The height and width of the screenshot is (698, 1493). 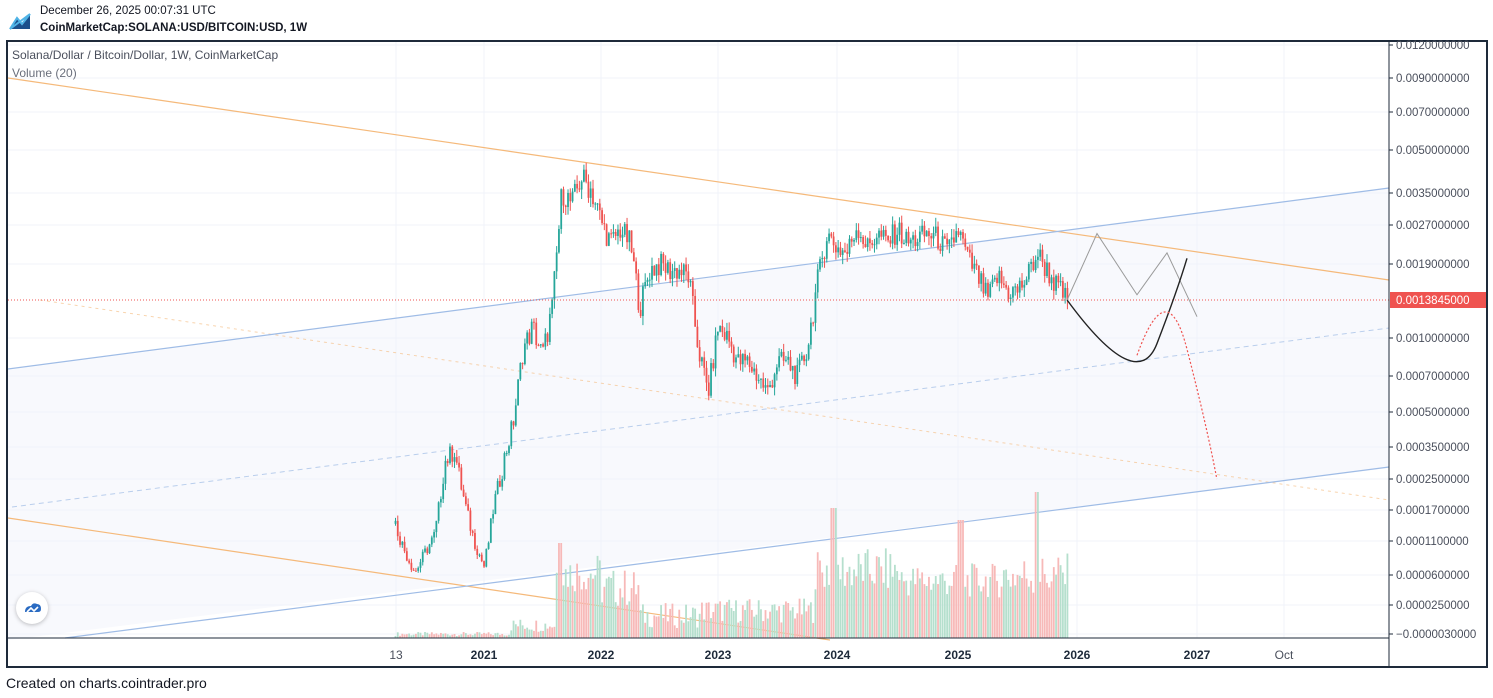 What do you see at coordinates (1077, 655) in the screenshot?
I see `x-tick-label: 2026` at bounding box center [1077, 655].